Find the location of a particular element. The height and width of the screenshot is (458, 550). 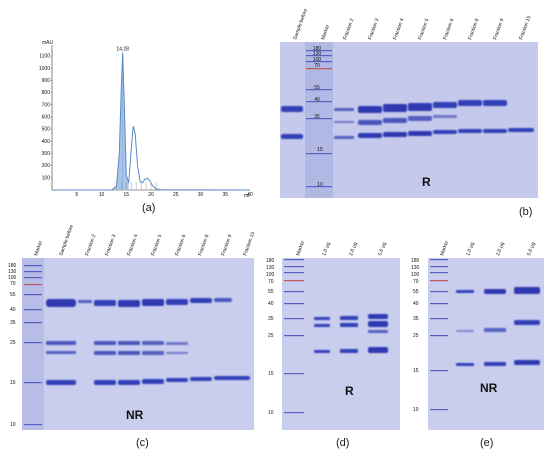

caption-d: (d) is located at coordinates (343, 443).